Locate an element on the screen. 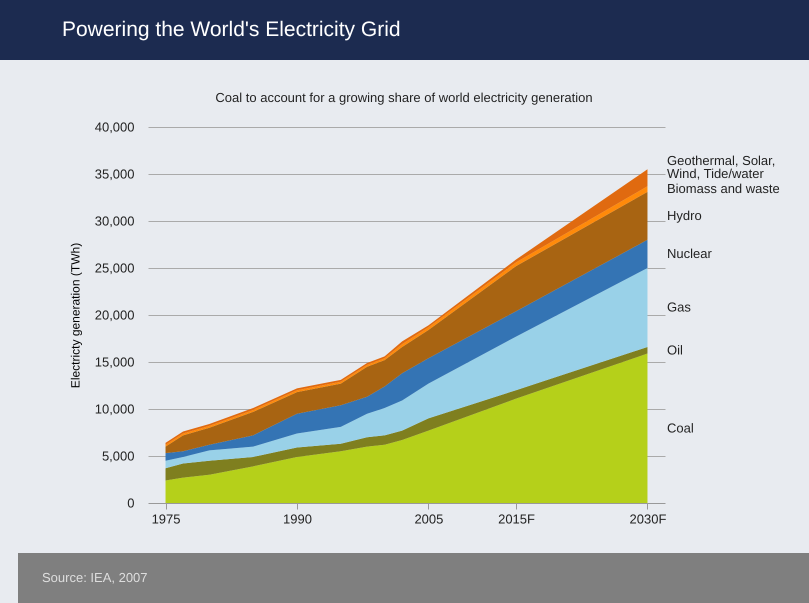 The height and width of the screenshot is (603, 809). chart-subtitle: Coal to account for a growing share of world electricity generation is located at coordinates (404, 97).